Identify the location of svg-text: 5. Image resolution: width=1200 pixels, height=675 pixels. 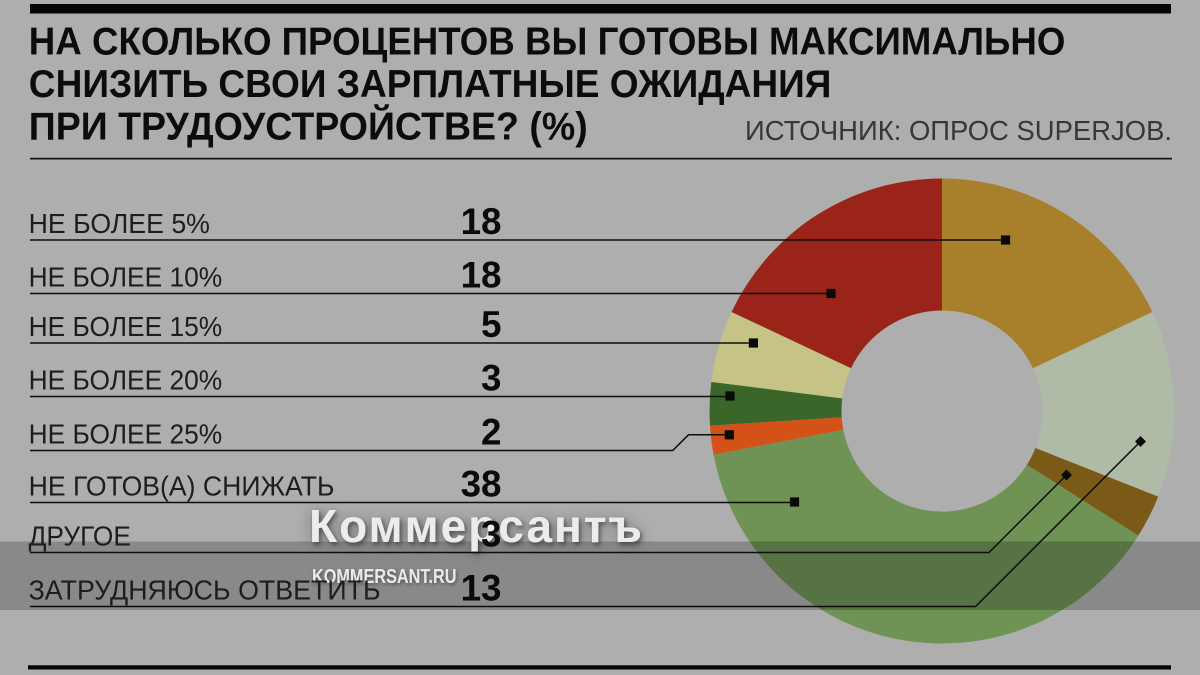
(491, 324).